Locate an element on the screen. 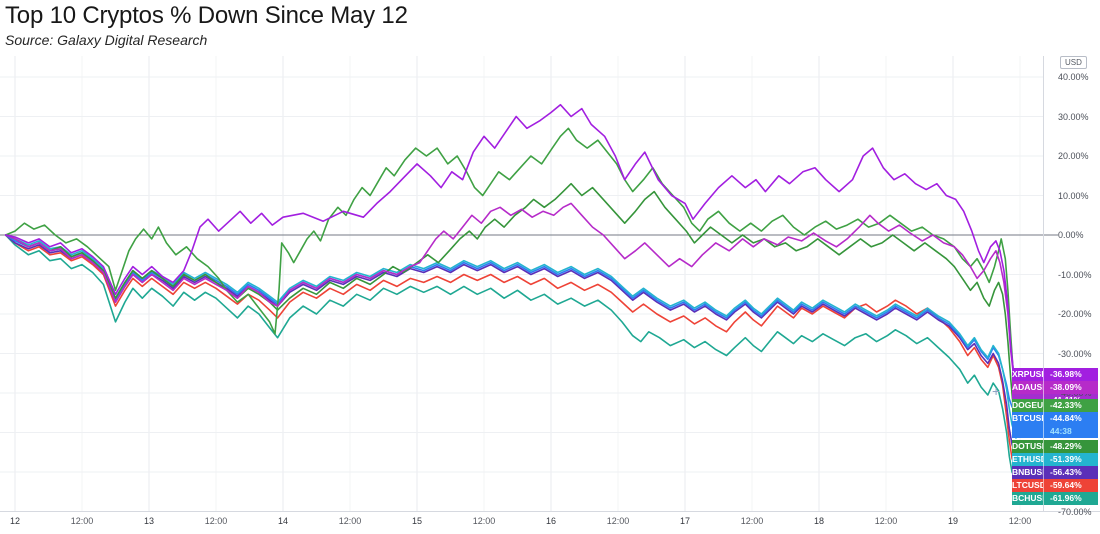  time-tick-label: 12 is located at coordinates (14, 521).